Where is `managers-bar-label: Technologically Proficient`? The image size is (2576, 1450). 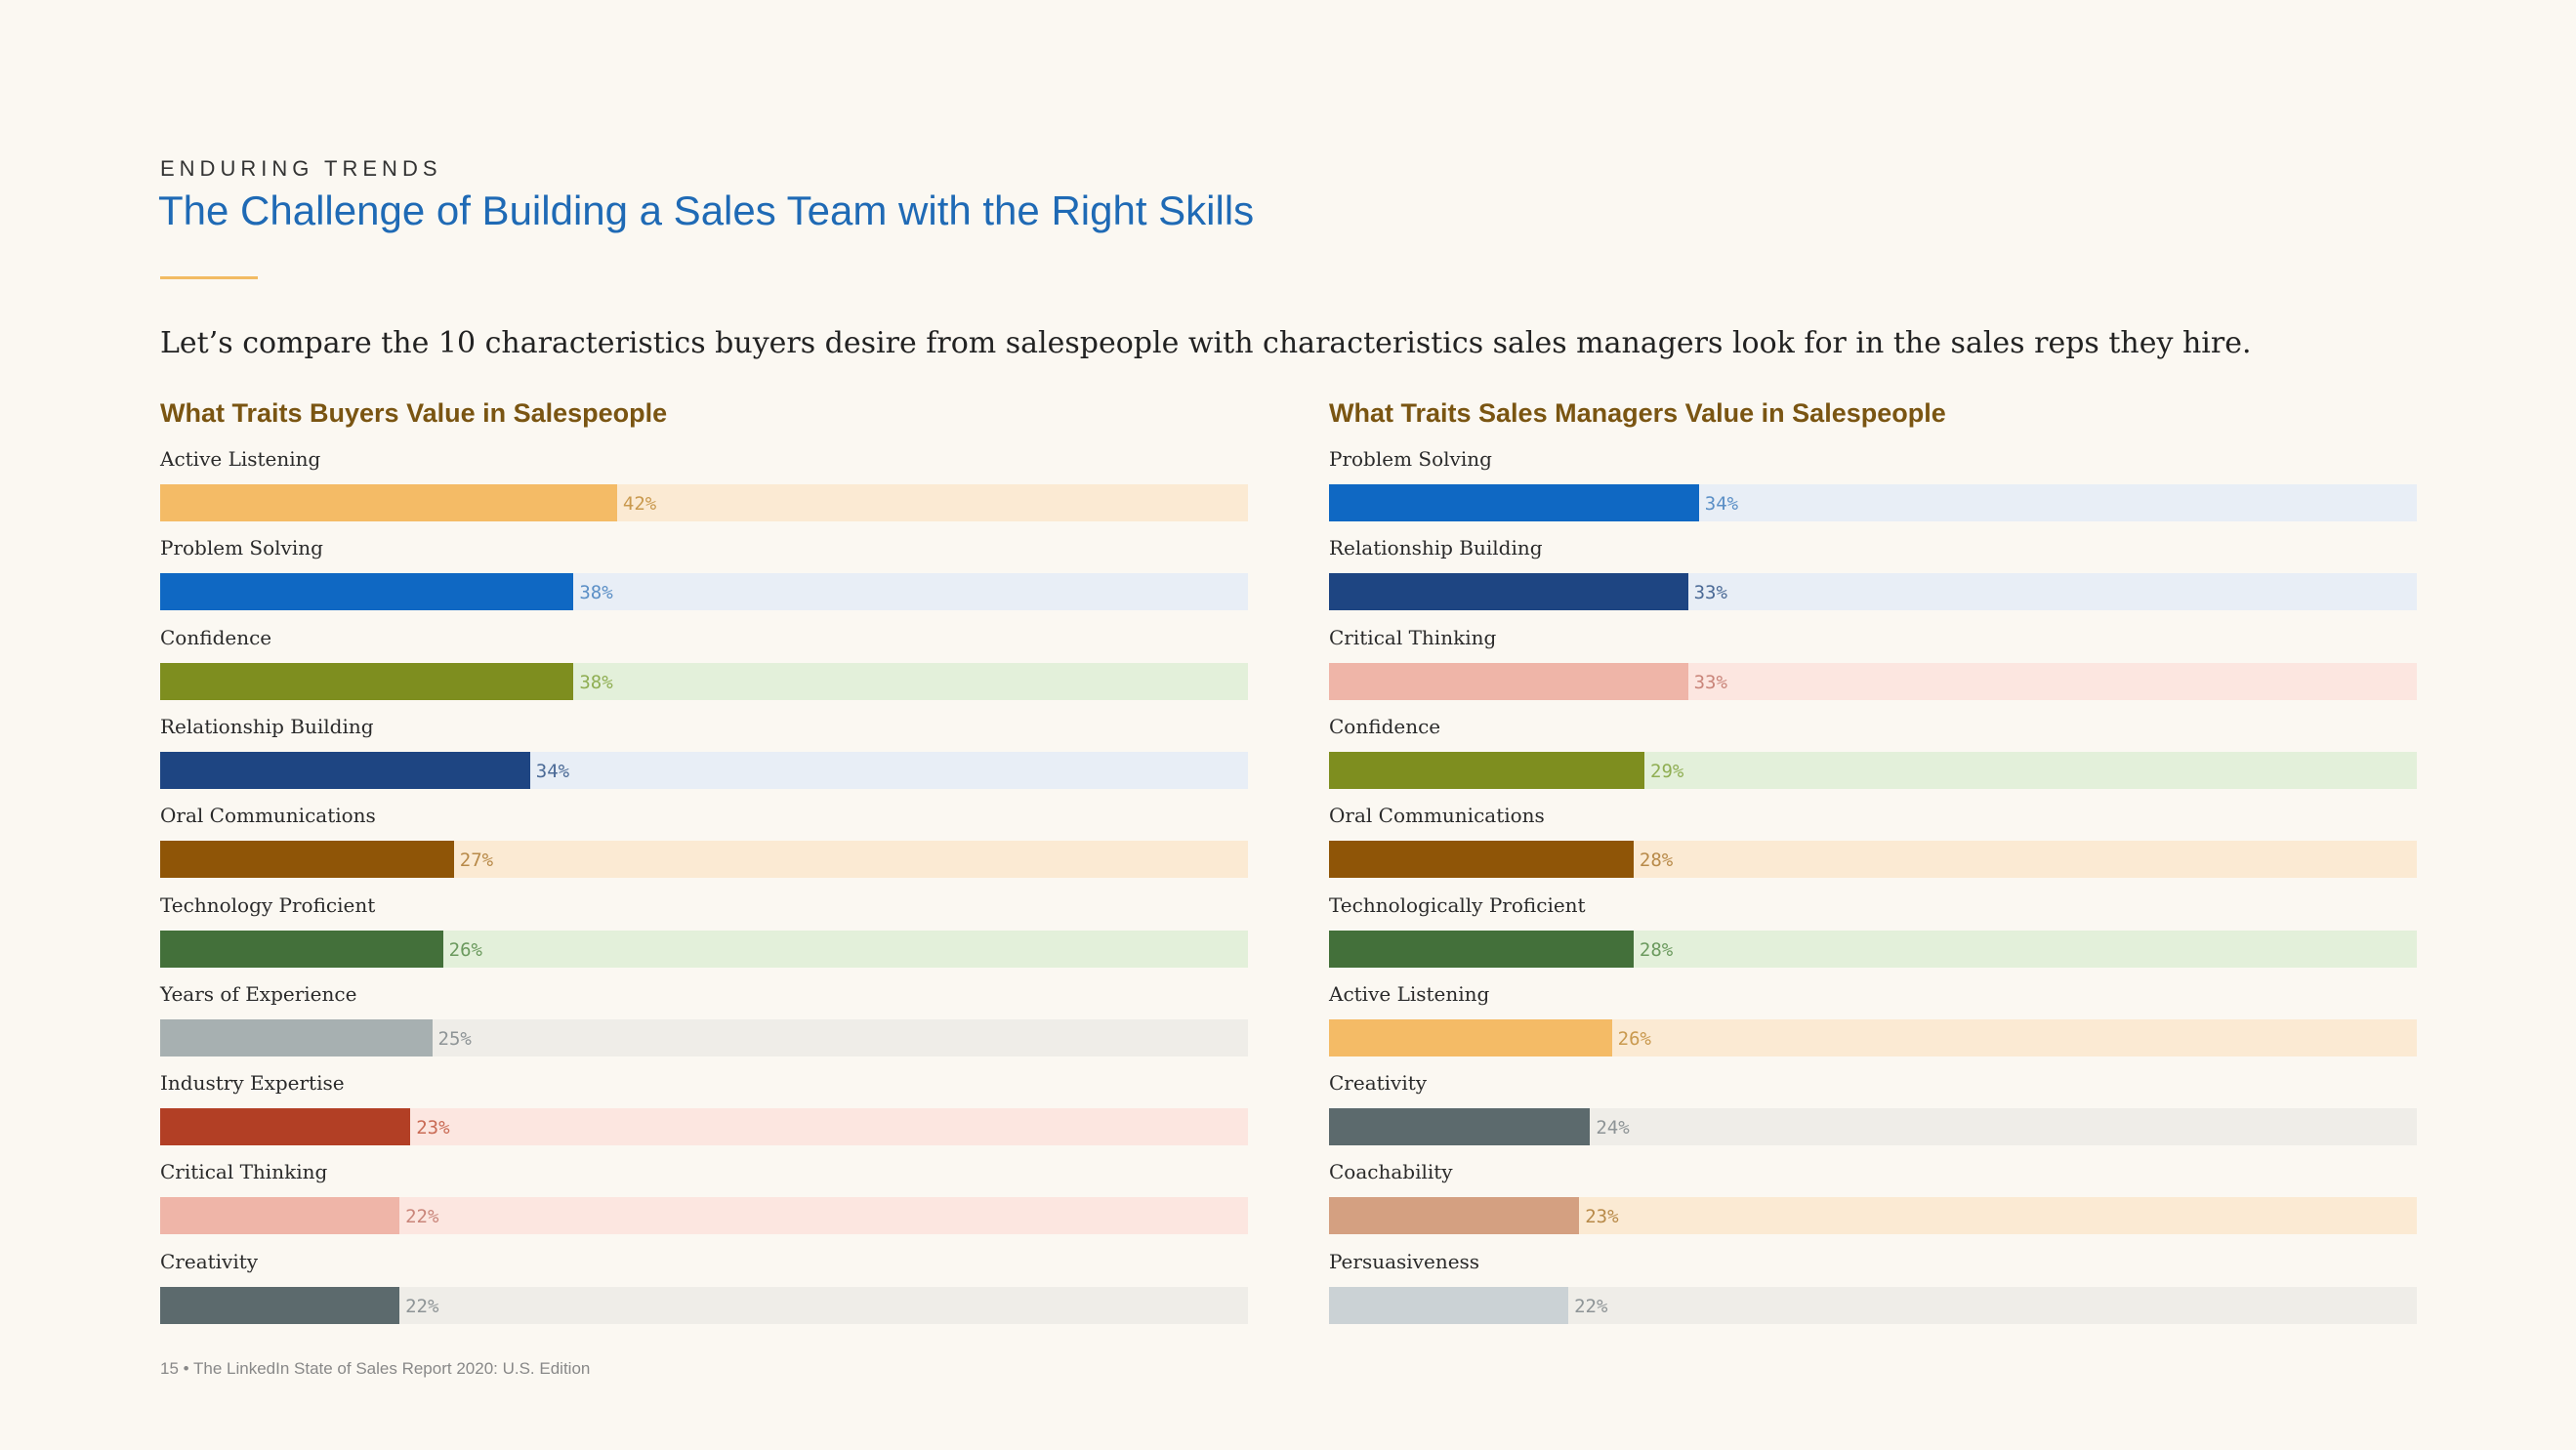 managers-bar-label: Technologically Proficient is located at coordinates (1457, 905).